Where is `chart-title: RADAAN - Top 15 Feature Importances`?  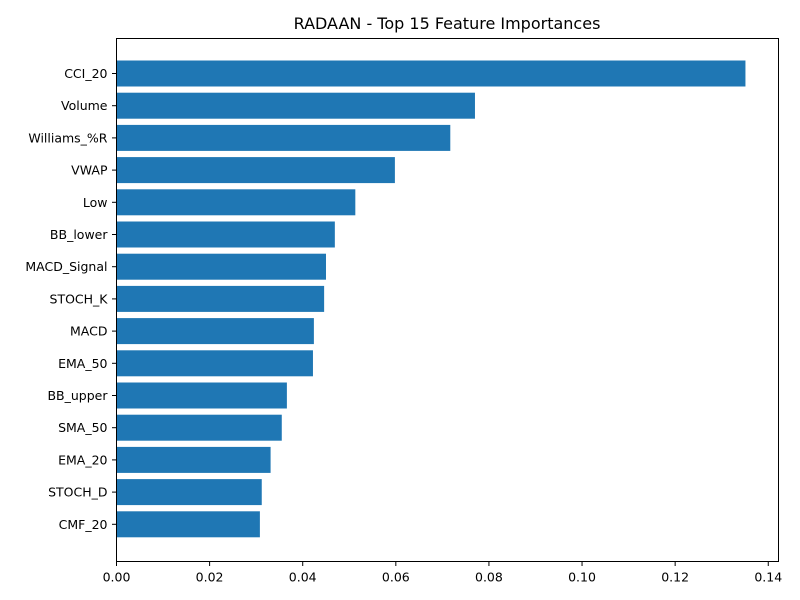
chart-title: RADAAN - Top 15 Feature Importances is located at coordinates (447, 23).